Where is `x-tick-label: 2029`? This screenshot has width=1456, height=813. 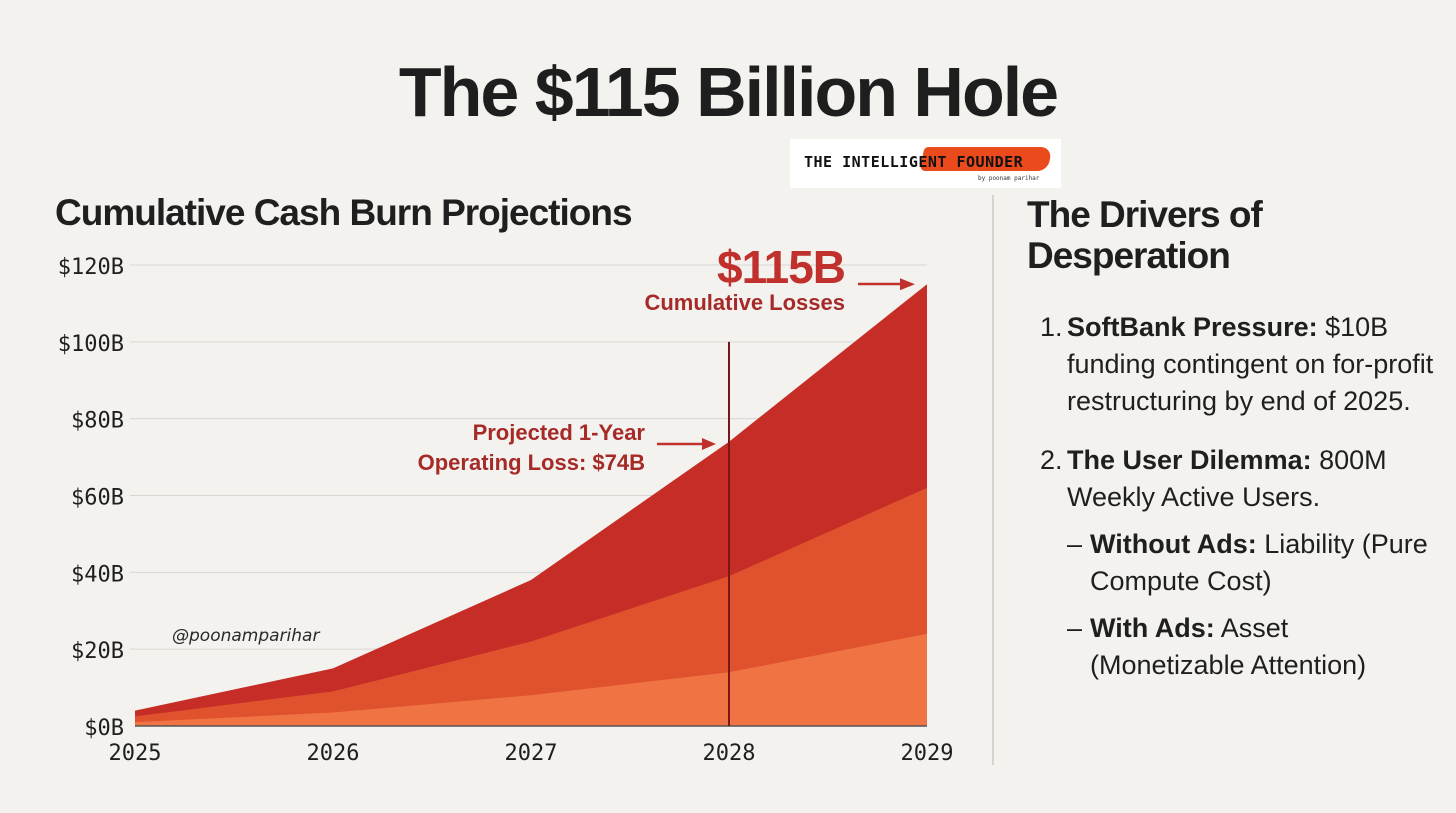
x-tick-label: 2029 is located at coordinates (927, 753).